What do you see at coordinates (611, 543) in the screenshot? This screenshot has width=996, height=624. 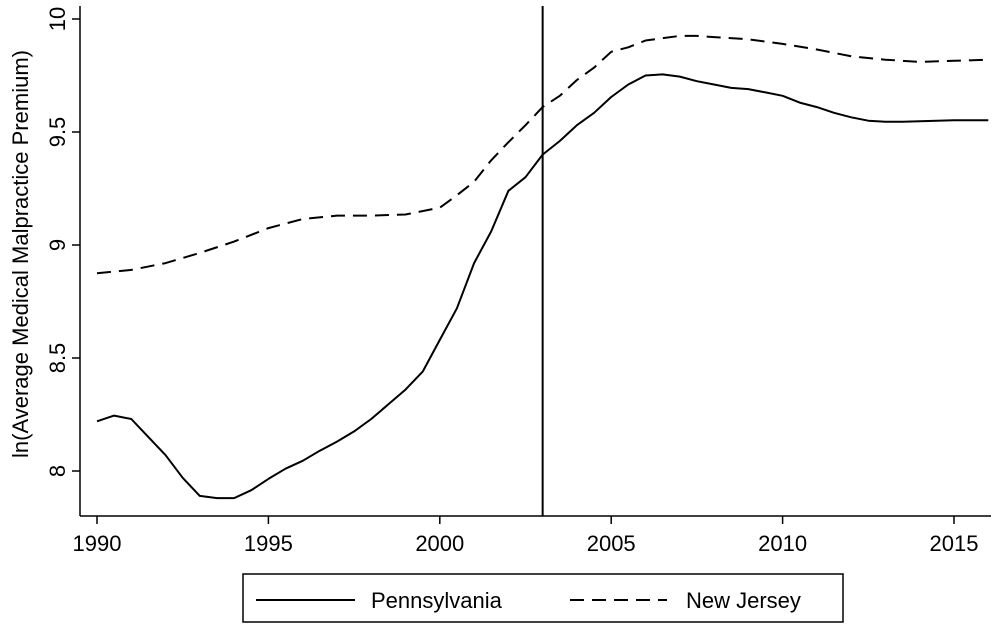 I see `x-tick-label: 2005` at bounding box center [611, 543].